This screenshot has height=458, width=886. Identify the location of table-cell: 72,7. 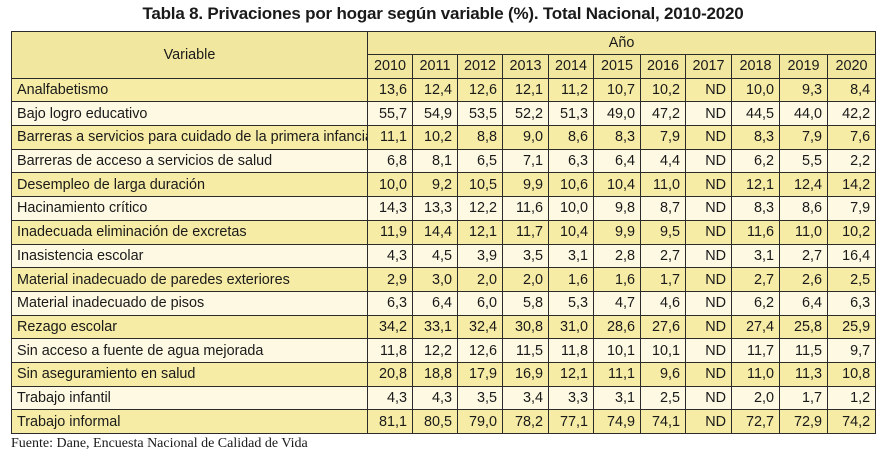
(755, 421).